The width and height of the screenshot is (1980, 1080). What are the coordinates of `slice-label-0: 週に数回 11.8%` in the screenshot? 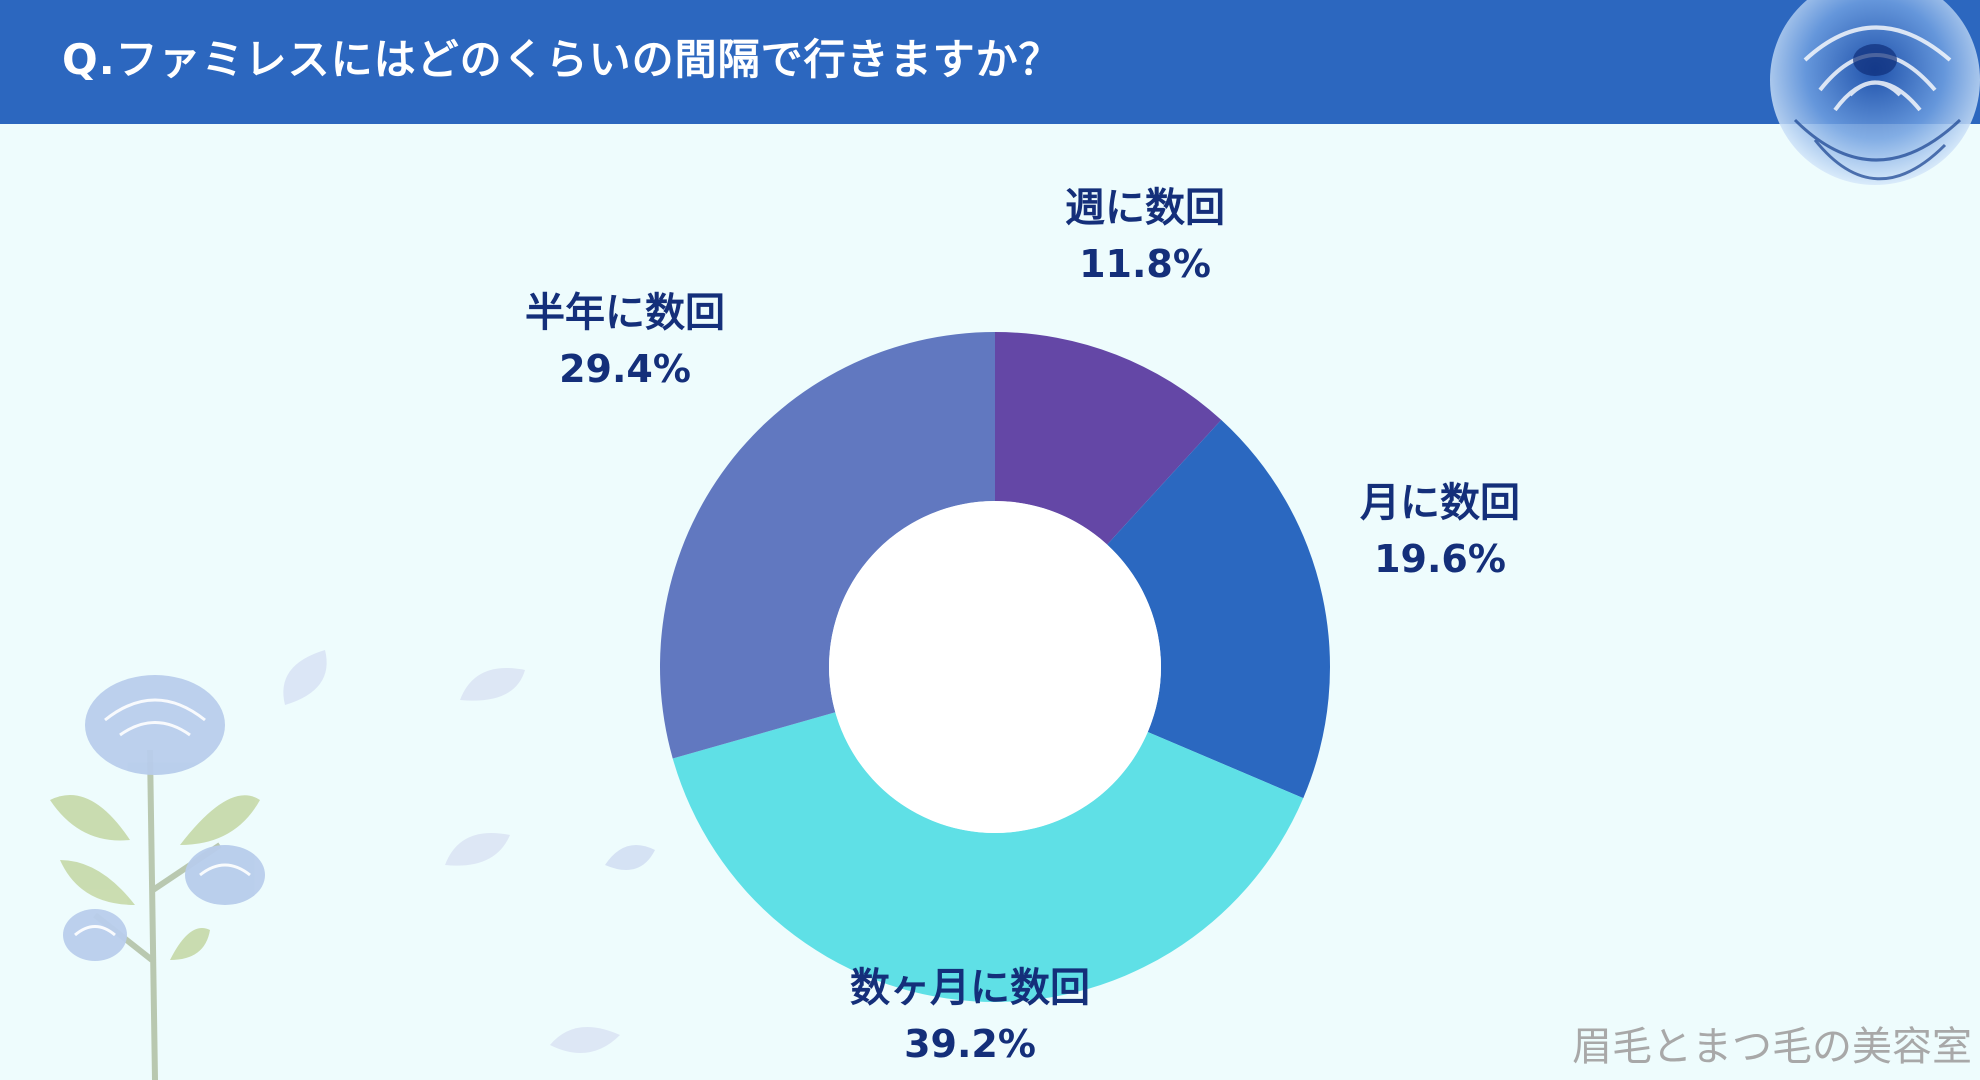 It's located at (1145, 236).